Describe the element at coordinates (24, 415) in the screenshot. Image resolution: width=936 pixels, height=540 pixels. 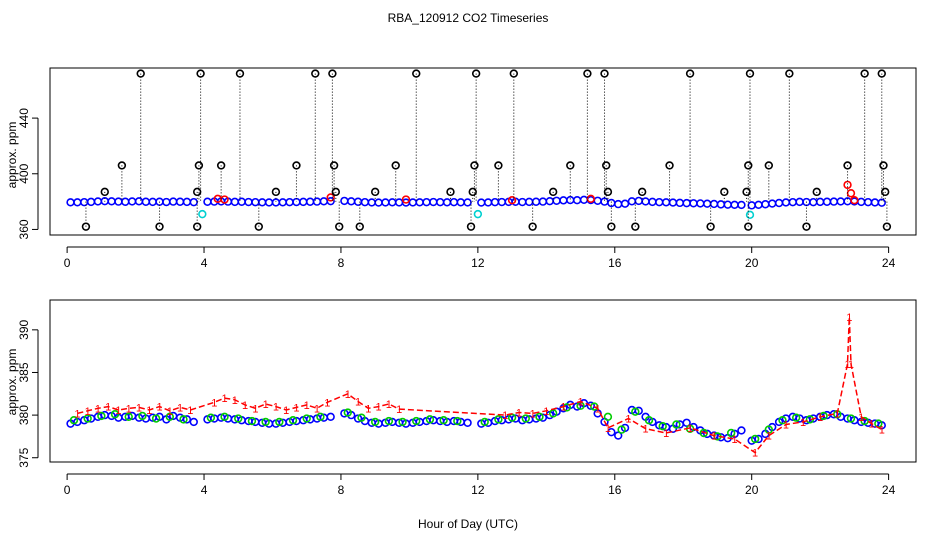
I see `bottom-y-tick-label: 380` at that location.